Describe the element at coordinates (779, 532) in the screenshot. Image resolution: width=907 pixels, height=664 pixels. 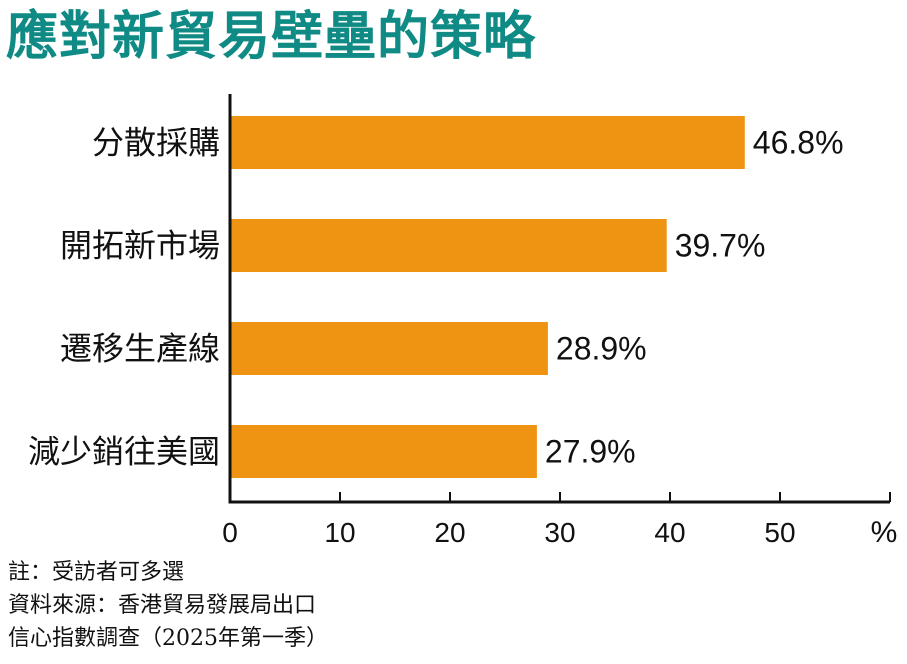
I see `x-tick-label-5: 50` at that location.